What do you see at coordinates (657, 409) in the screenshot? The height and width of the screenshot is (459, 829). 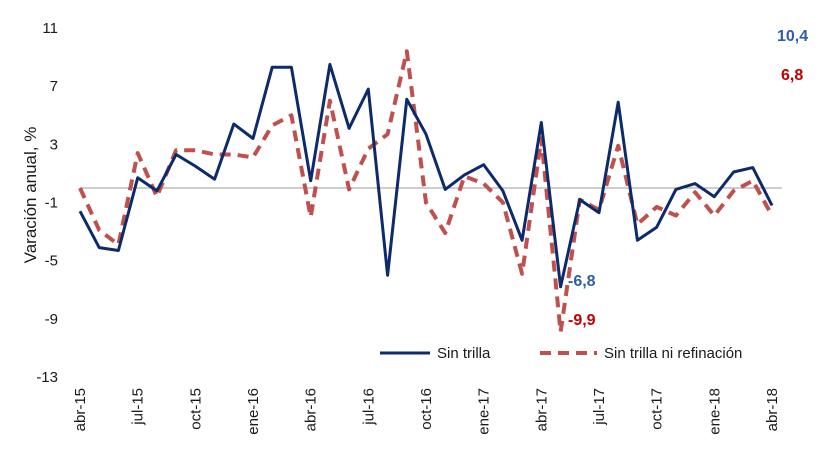 I see `x-tick-label: oct-17` at bounding box center [657, 409].